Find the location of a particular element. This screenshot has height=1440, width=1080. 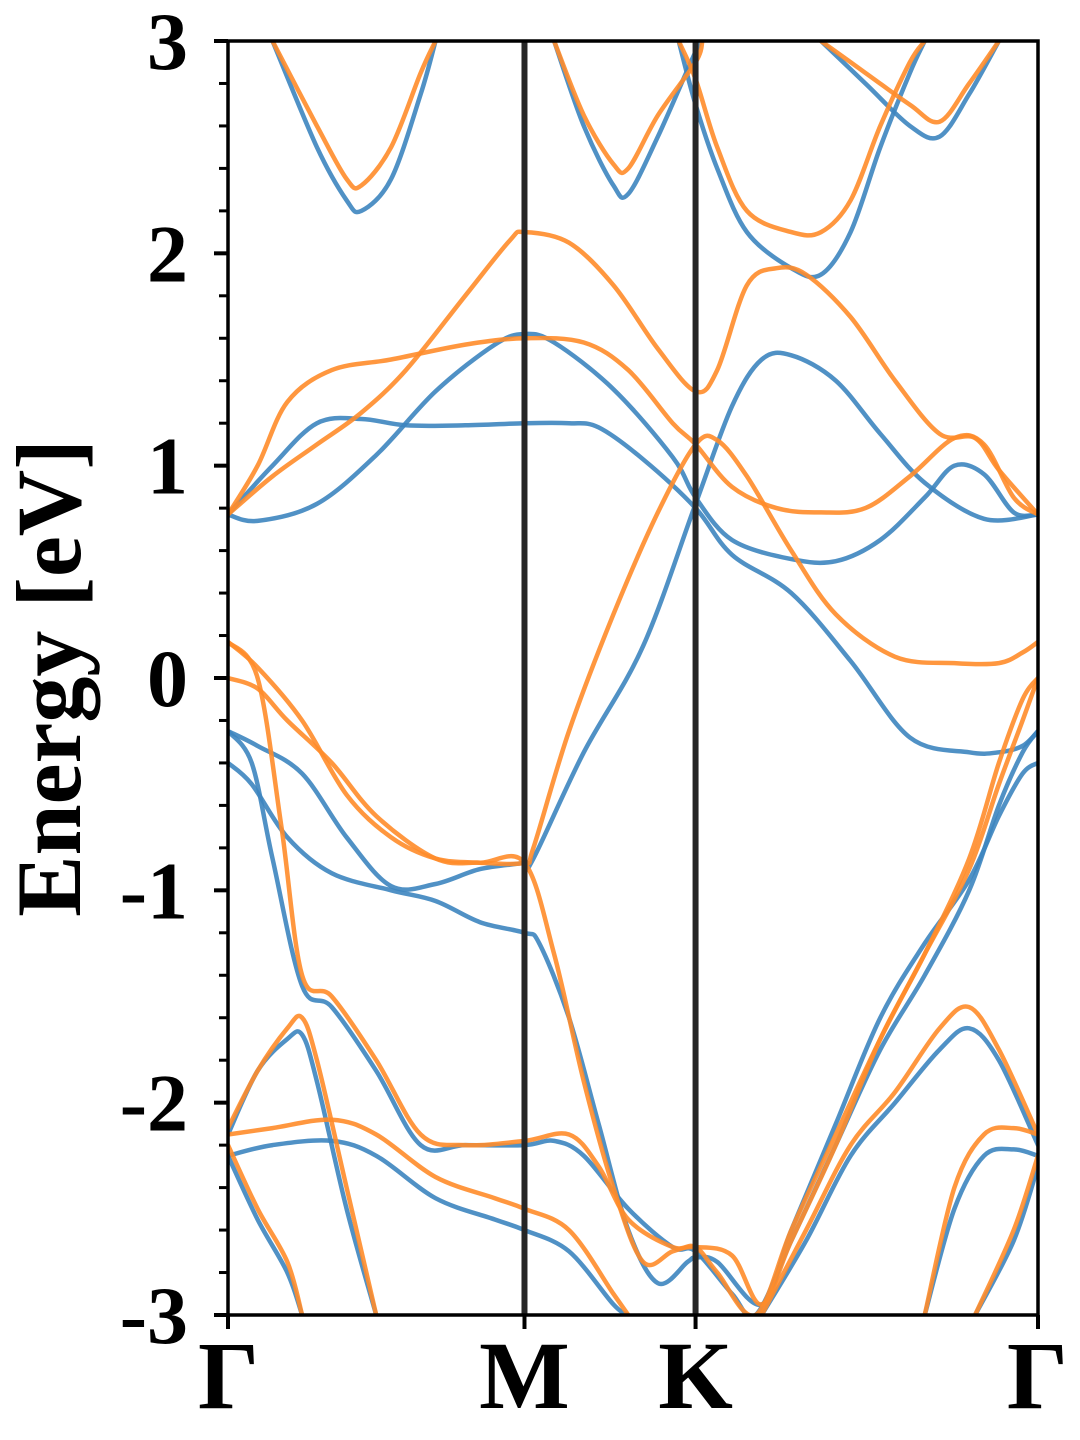

x-kpoint-label: K is located at coordinates (695, 1375).